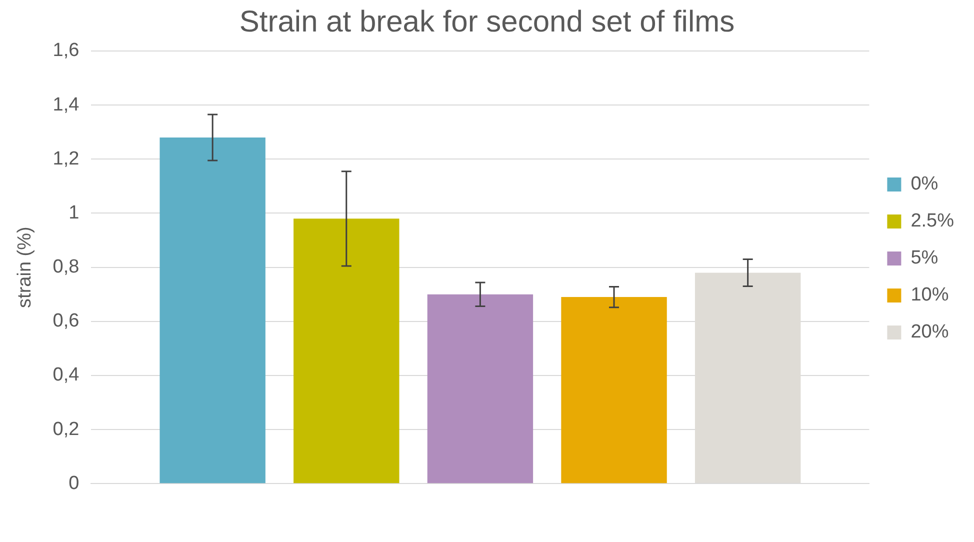  What do you see at coordinates (66, 159) in the screenshot?
I see `y-tick-label: 1,2` at bounding box center [66, 159].